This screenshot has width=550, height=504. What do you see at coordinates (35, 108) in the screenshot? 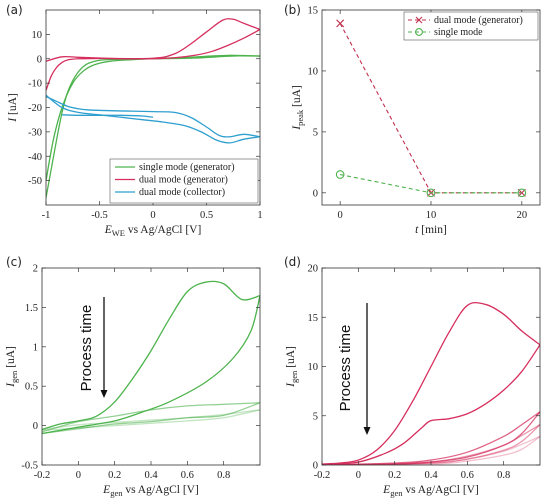
I see `y-tick-label: -20` at bounding box center [35, 108].